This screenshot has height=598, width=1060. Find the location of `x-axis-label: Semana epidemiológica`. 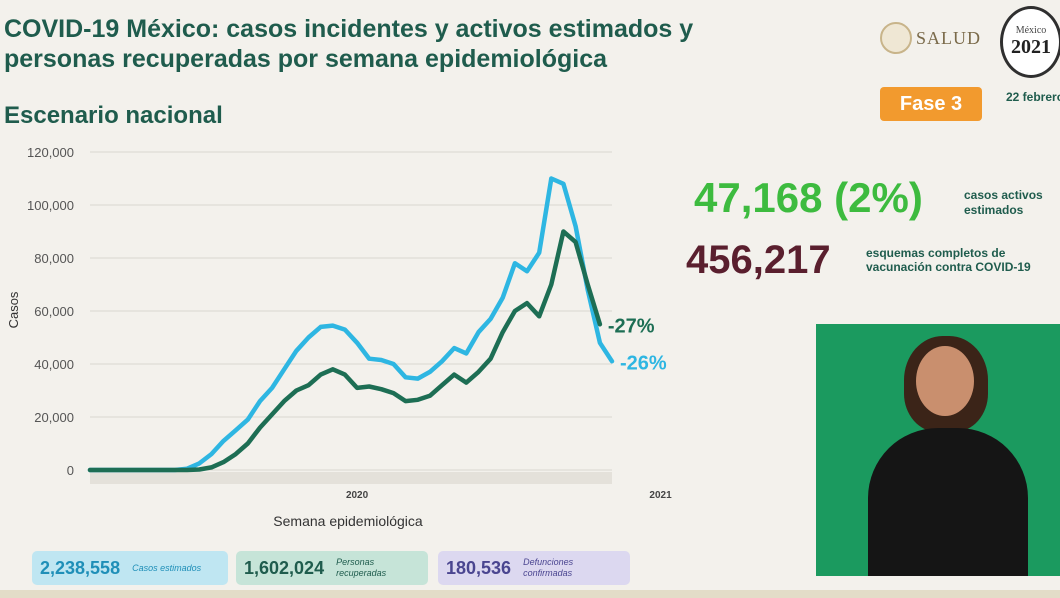

x-axis-label: Semana epidemiológica is located at coordinates (348, 521).